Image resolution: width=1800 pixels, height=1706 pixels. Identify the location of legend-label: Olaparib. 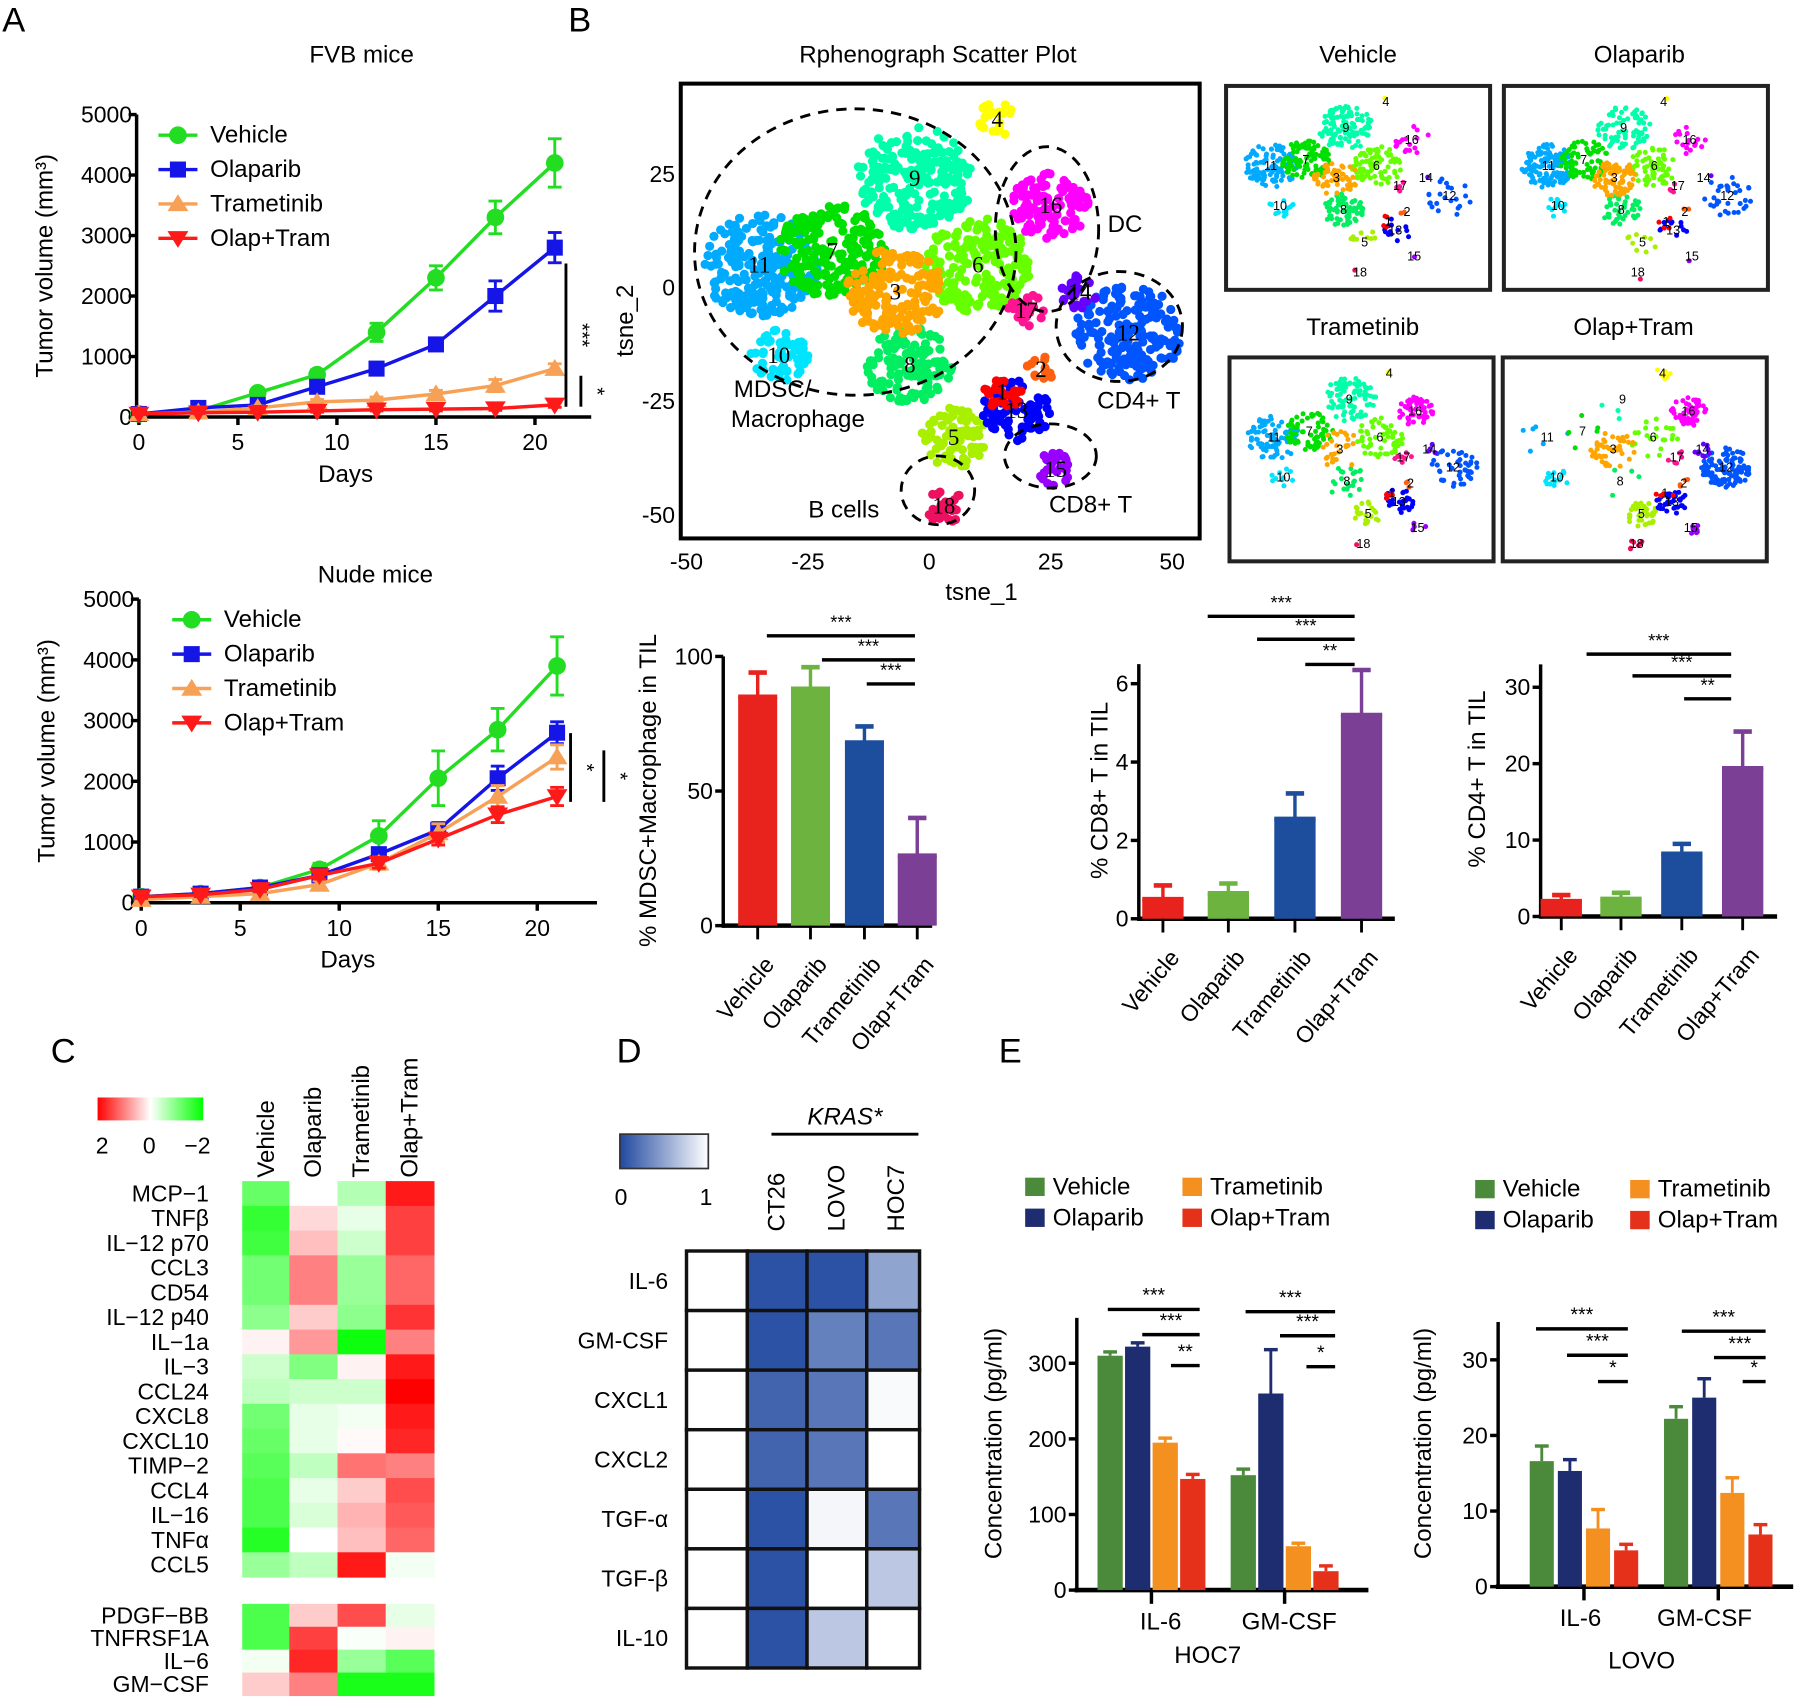
(269, 654).